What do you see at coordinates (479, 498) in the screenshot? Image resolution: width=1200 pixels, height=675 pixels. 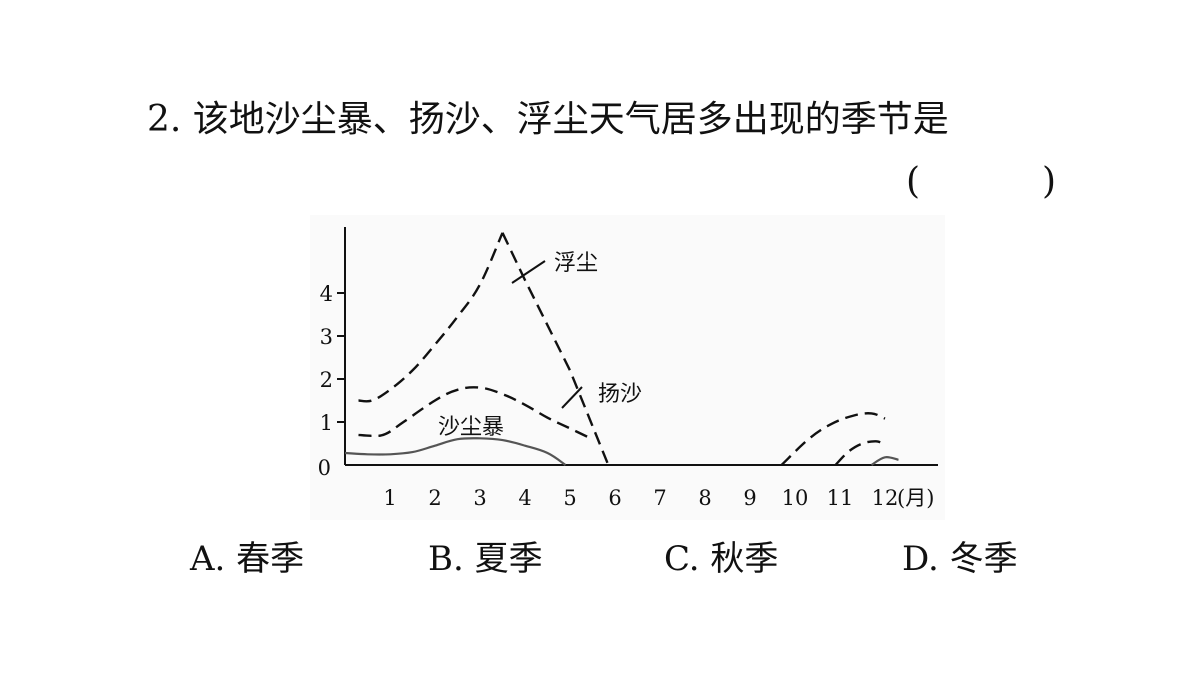 I see `x-tick-label: 3` at bounding box center [479, 498].